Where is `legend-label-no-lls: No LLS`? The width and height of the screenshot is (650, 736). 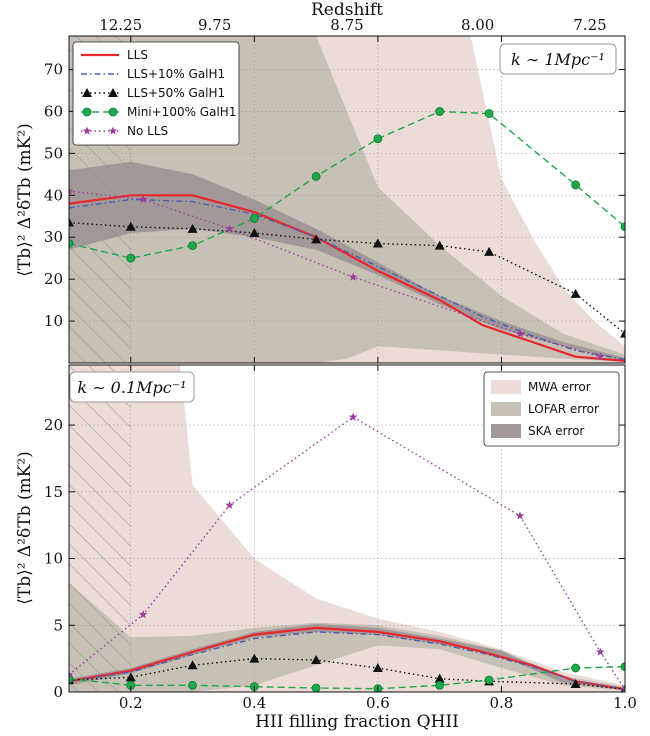
legend-label-no-lls: No LLS is located at coordinates (147, 131).